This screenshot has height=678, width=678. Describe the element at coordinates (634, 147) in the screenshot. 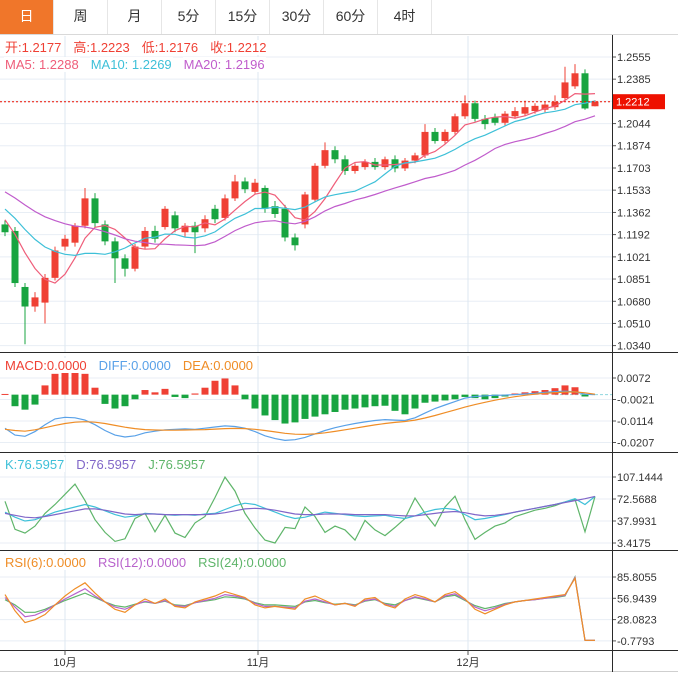

I see `y-axis-label: 1.1874` at that location.